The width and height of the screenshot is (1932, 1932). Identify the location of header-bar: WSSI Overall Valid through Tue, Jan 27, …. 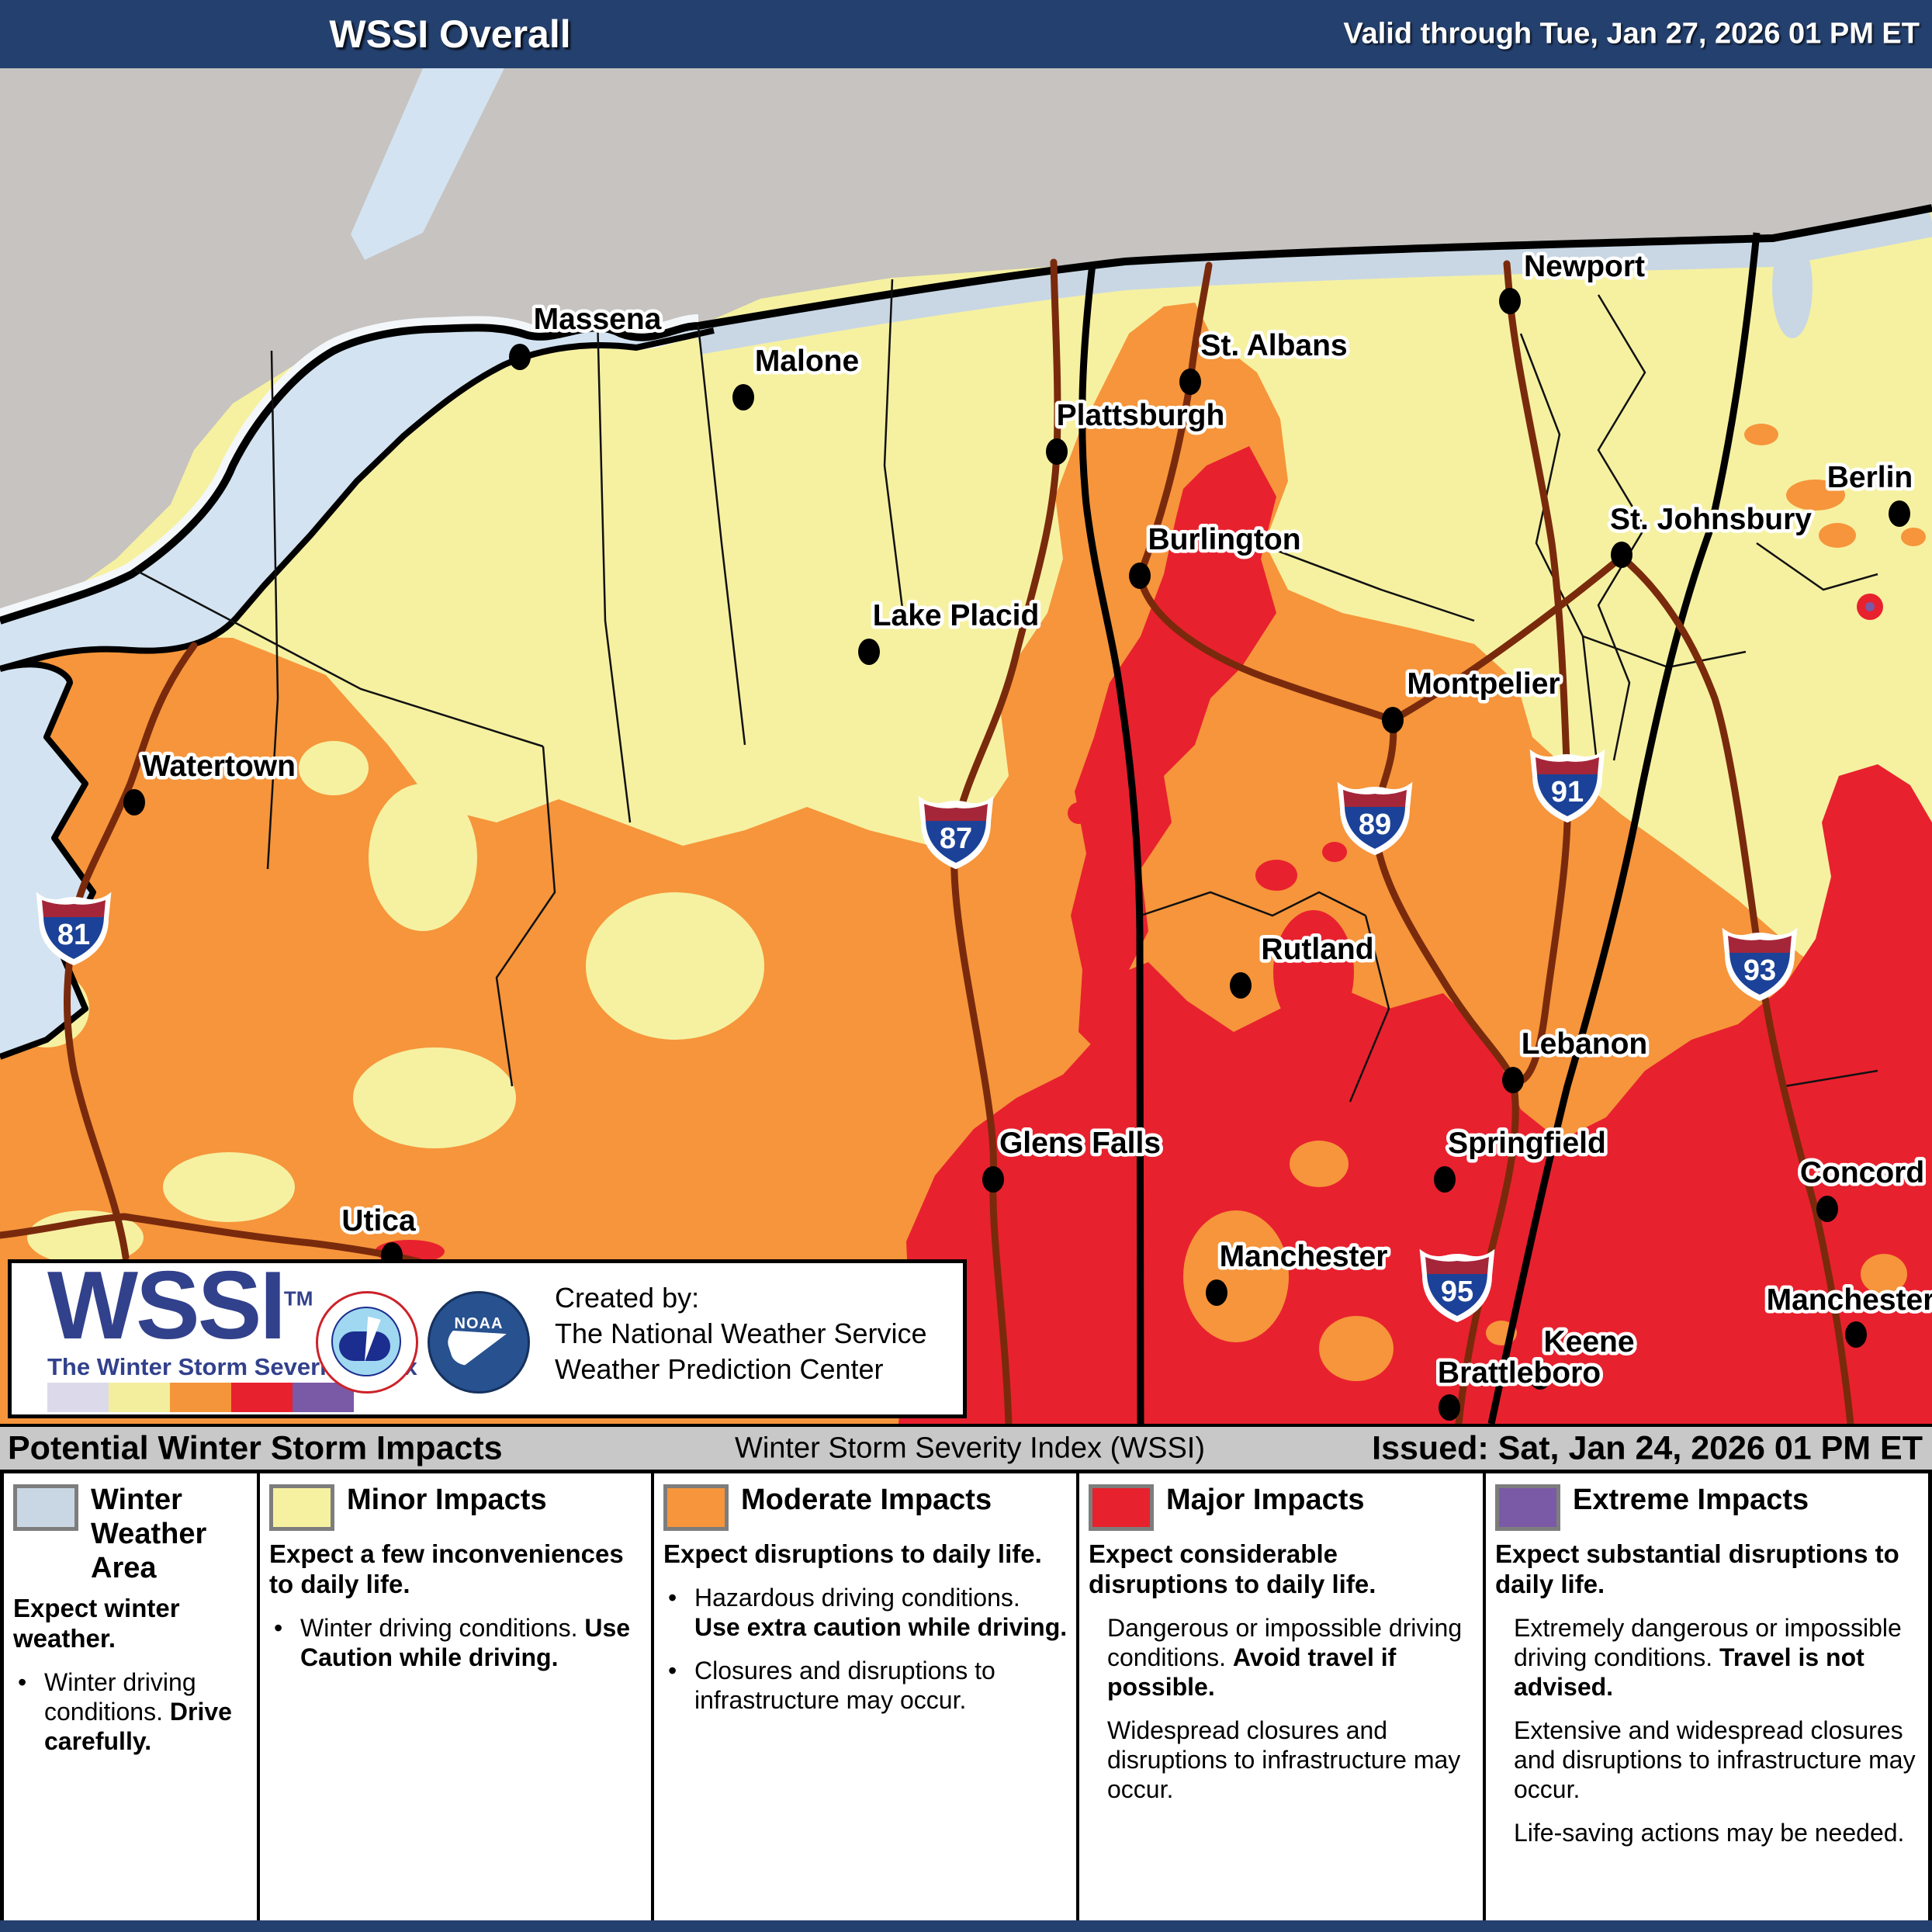
(966, 34).